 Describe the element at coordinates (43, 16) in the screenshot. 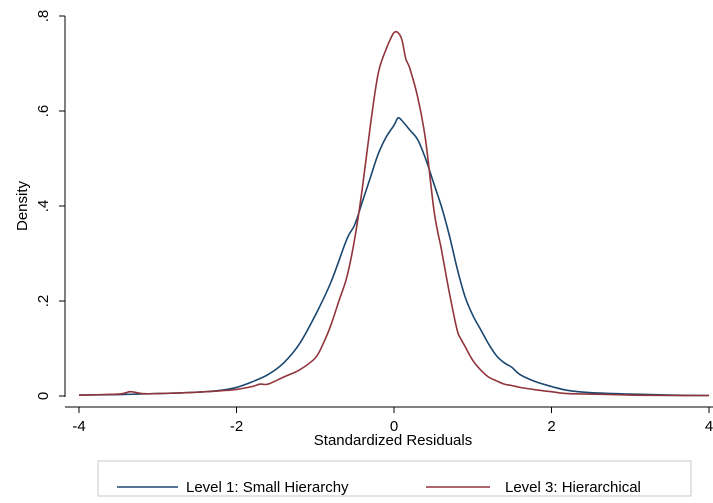

I see `y-tick-label: .8` at that location.